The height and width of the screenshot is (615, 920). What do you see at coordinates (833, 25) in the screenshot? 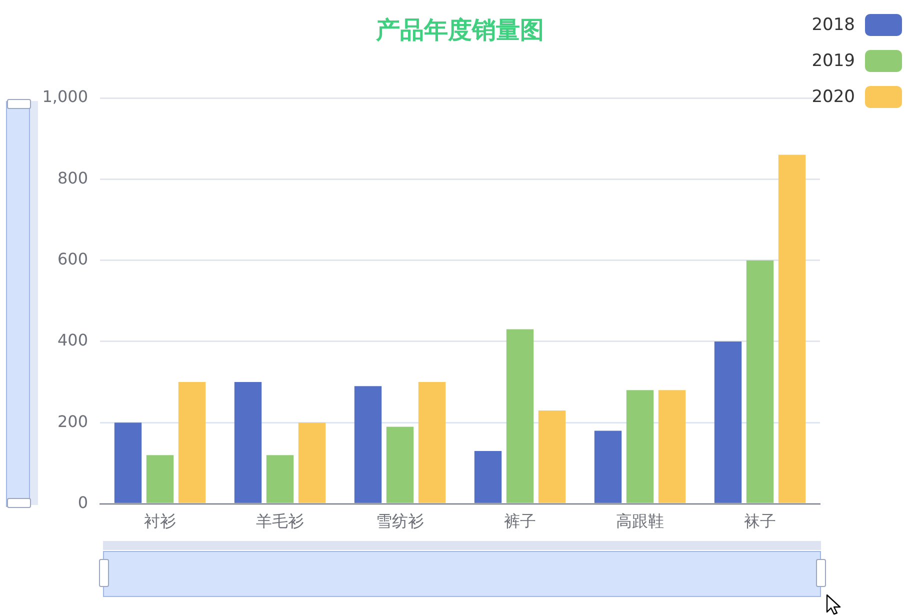
I see `legend-label: 2018` at bounding box center [833, 25].